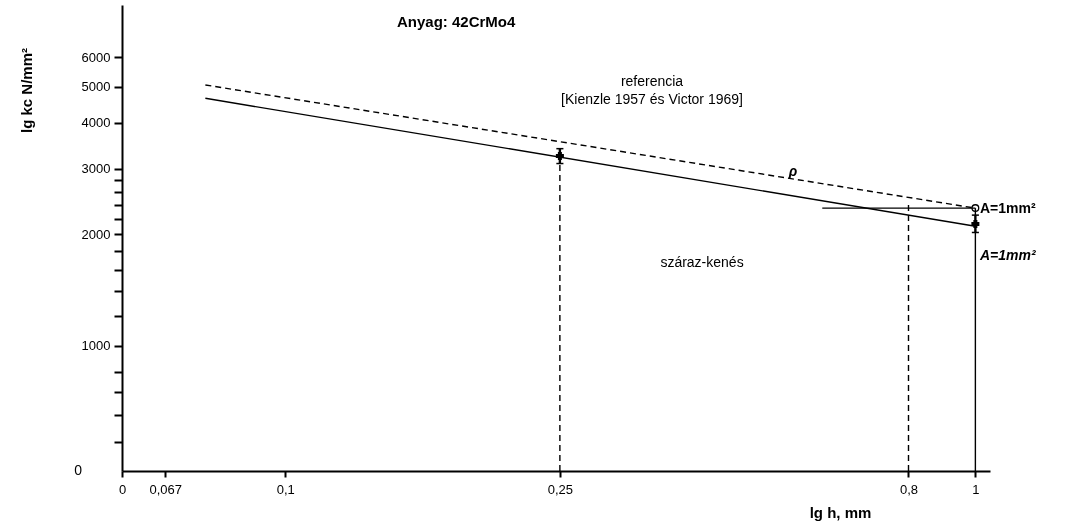 The height and width of the screenshot is (528, 1076). I want to click on y-tick-label: 5000, so click(96, 87).